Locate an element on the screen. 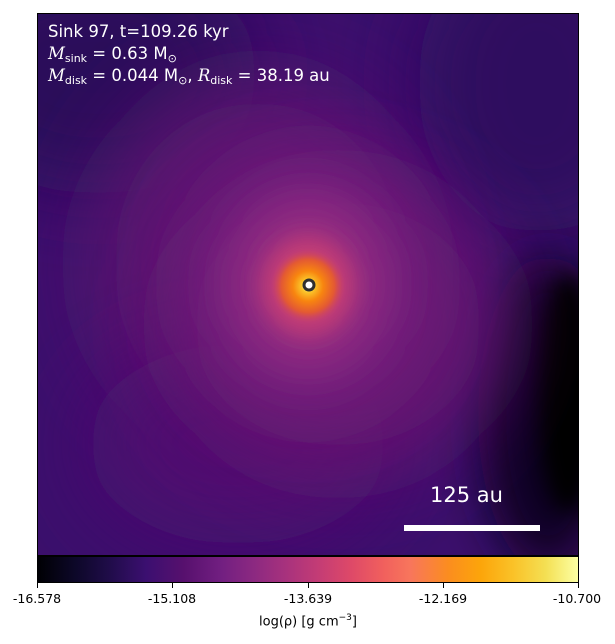 This screenshot has width=615, height=644. colorbar-tick-label: -10.700 is located at coordinates (577, 598).